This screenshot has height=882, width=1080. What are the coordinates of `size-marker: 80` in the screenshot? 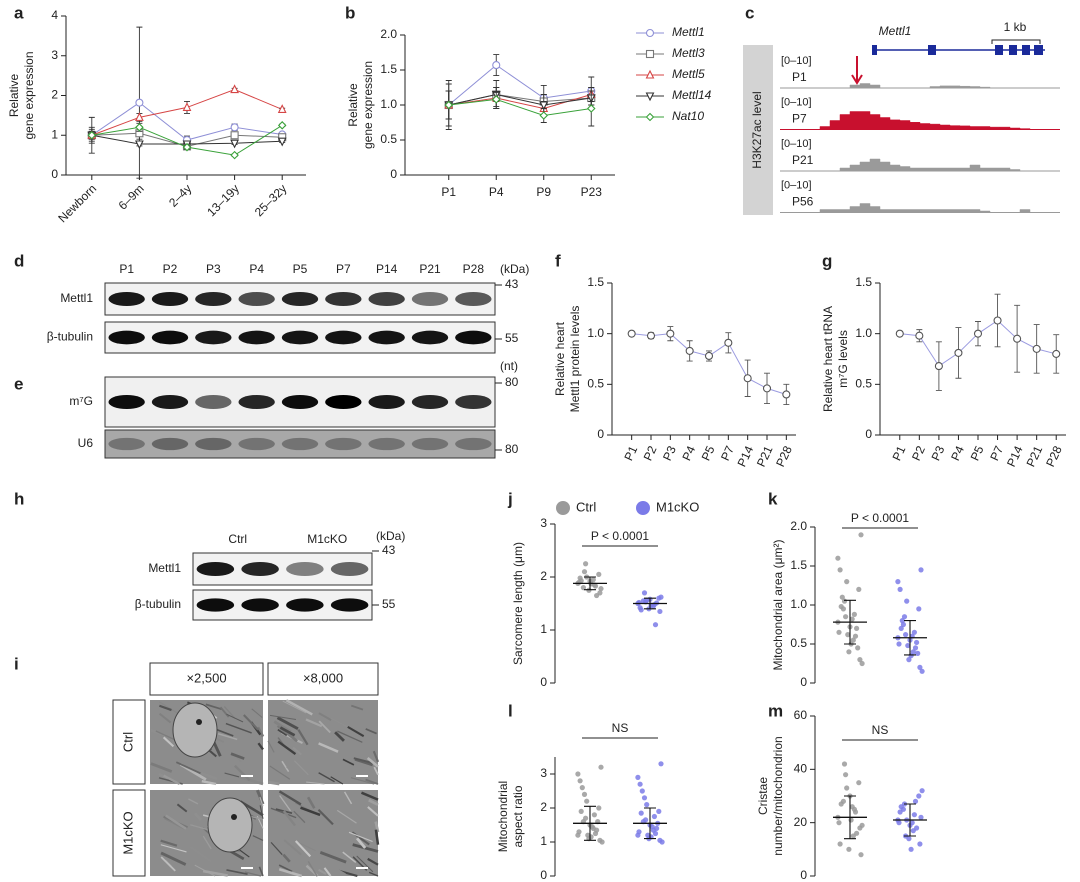 It's located at (512, 449).